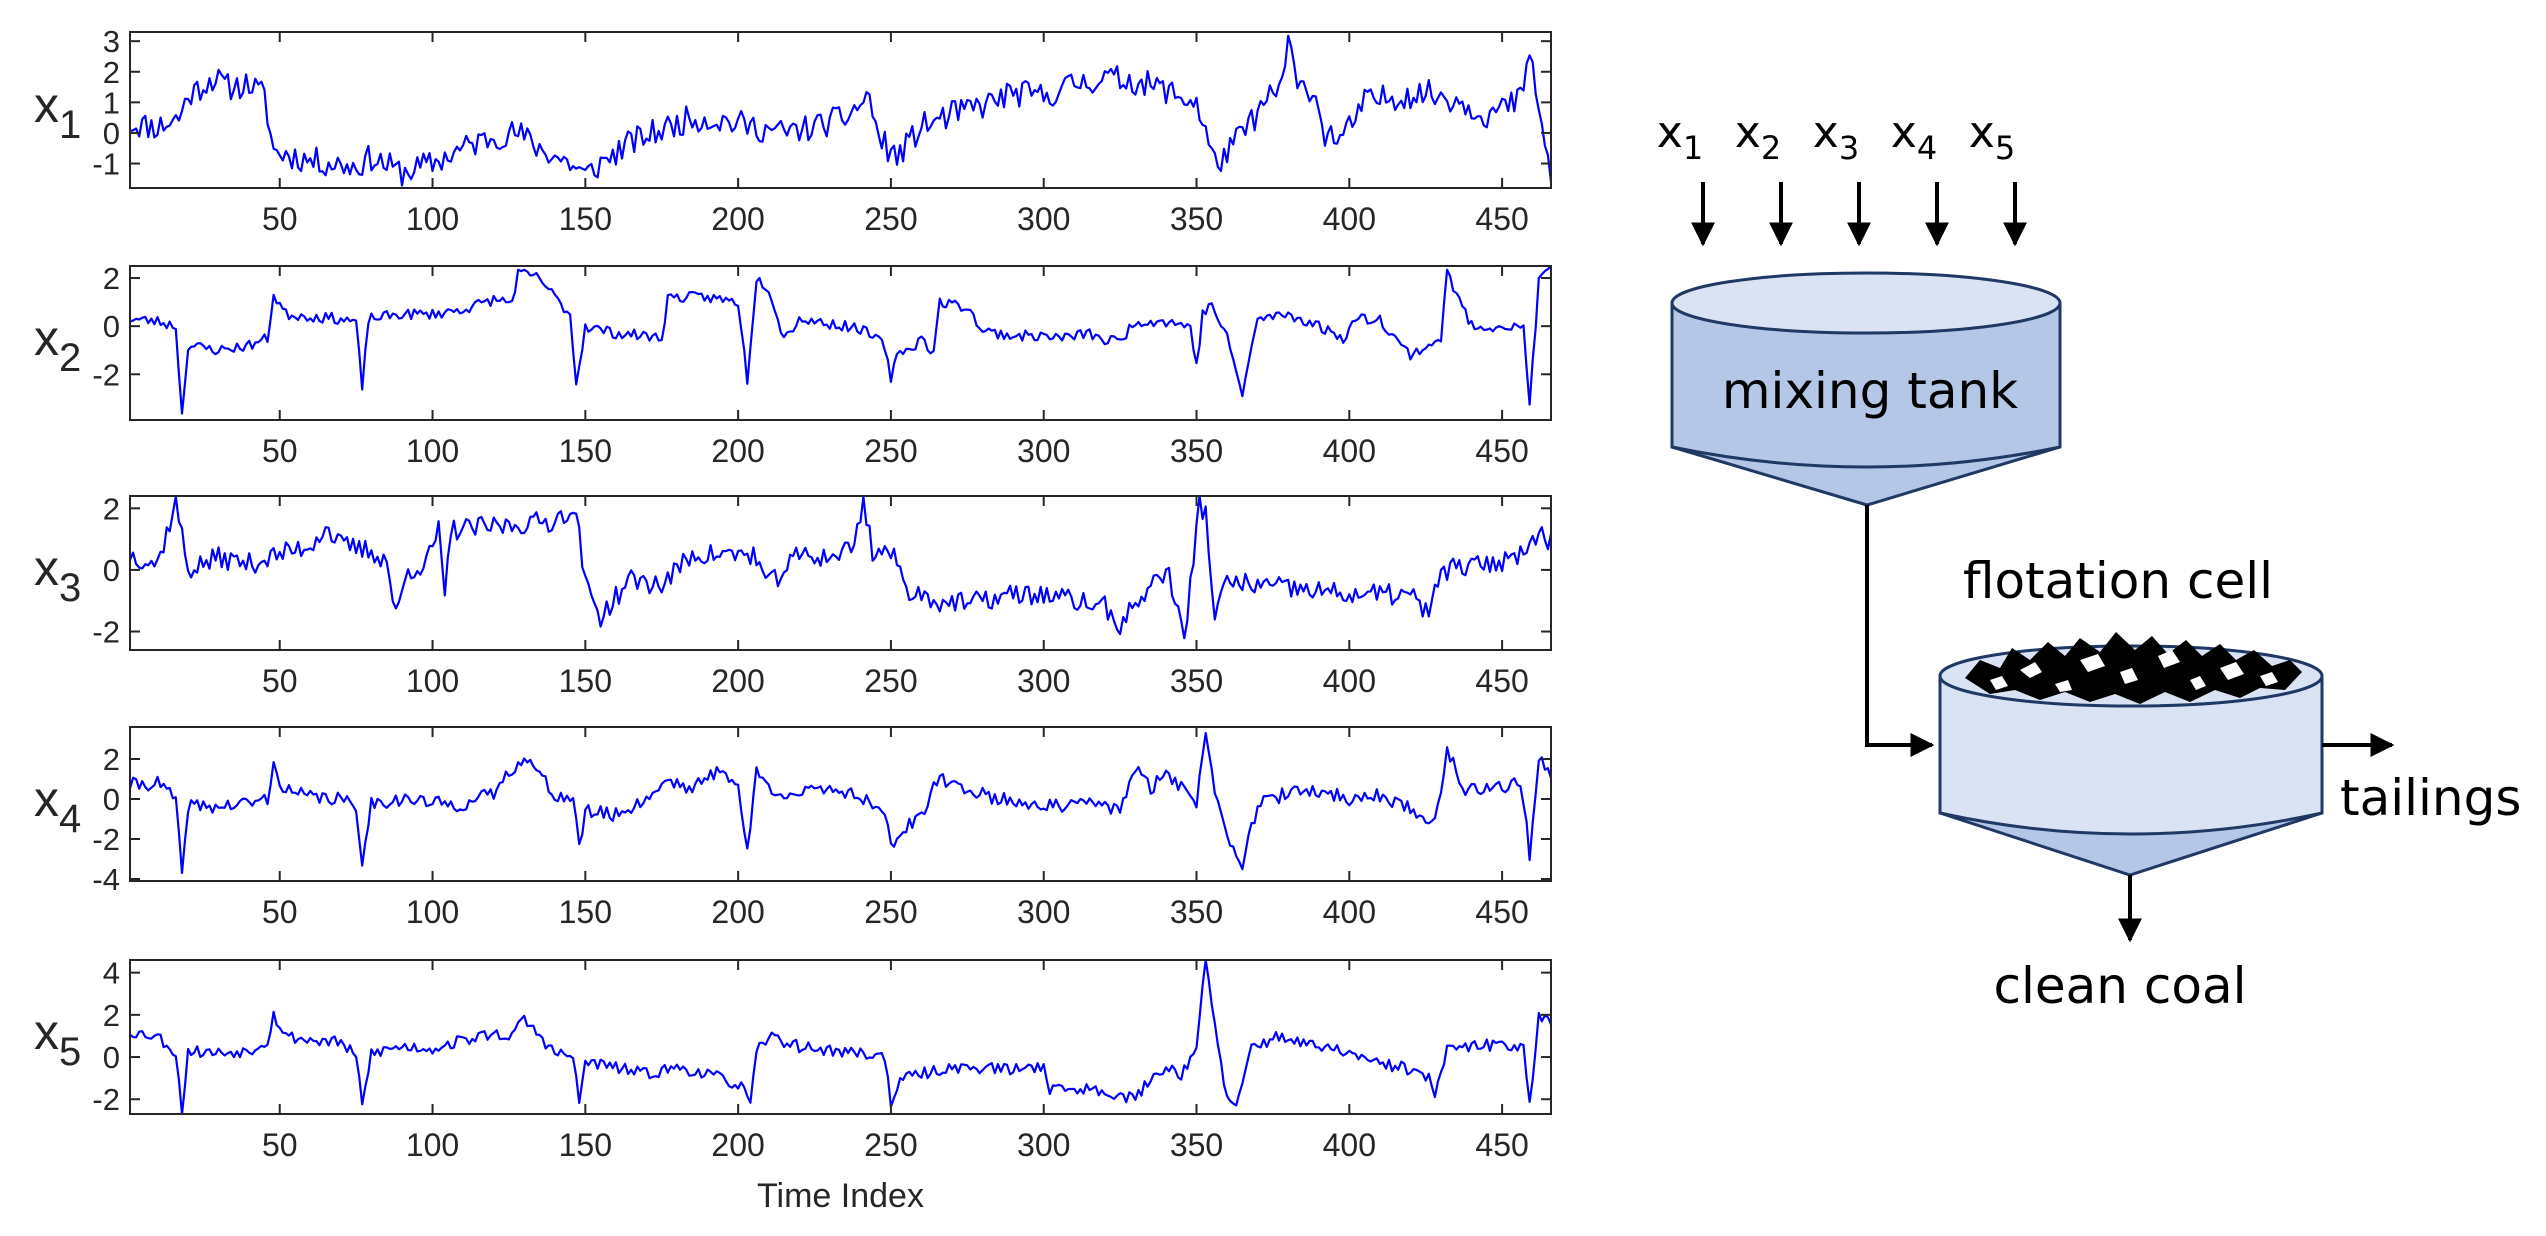 The image size is (2546, 1236). I want to click on x-tick-label-2-400: 400, so click(1349, 451).